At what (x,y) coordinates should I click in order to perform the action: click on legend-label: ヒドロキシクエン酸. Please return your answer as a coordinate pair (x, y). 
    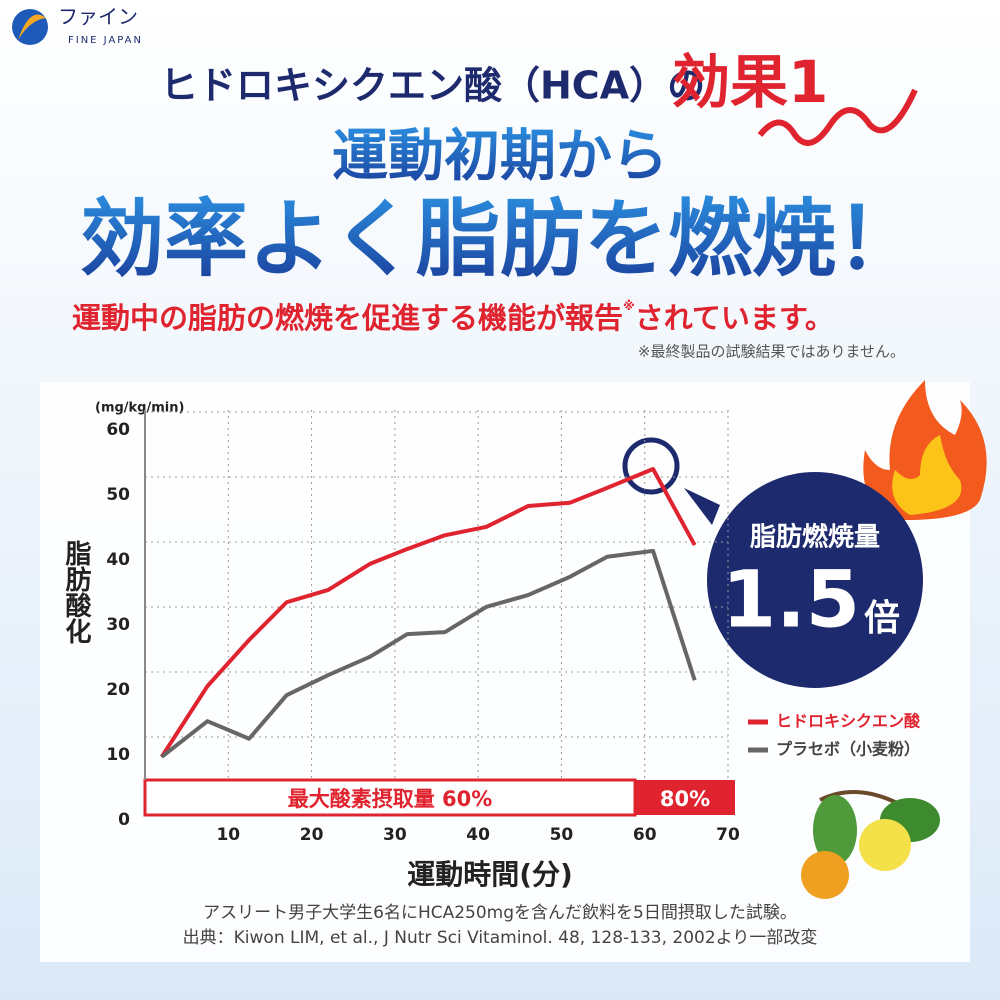
    Looking at the image, I should click on (848, 721).